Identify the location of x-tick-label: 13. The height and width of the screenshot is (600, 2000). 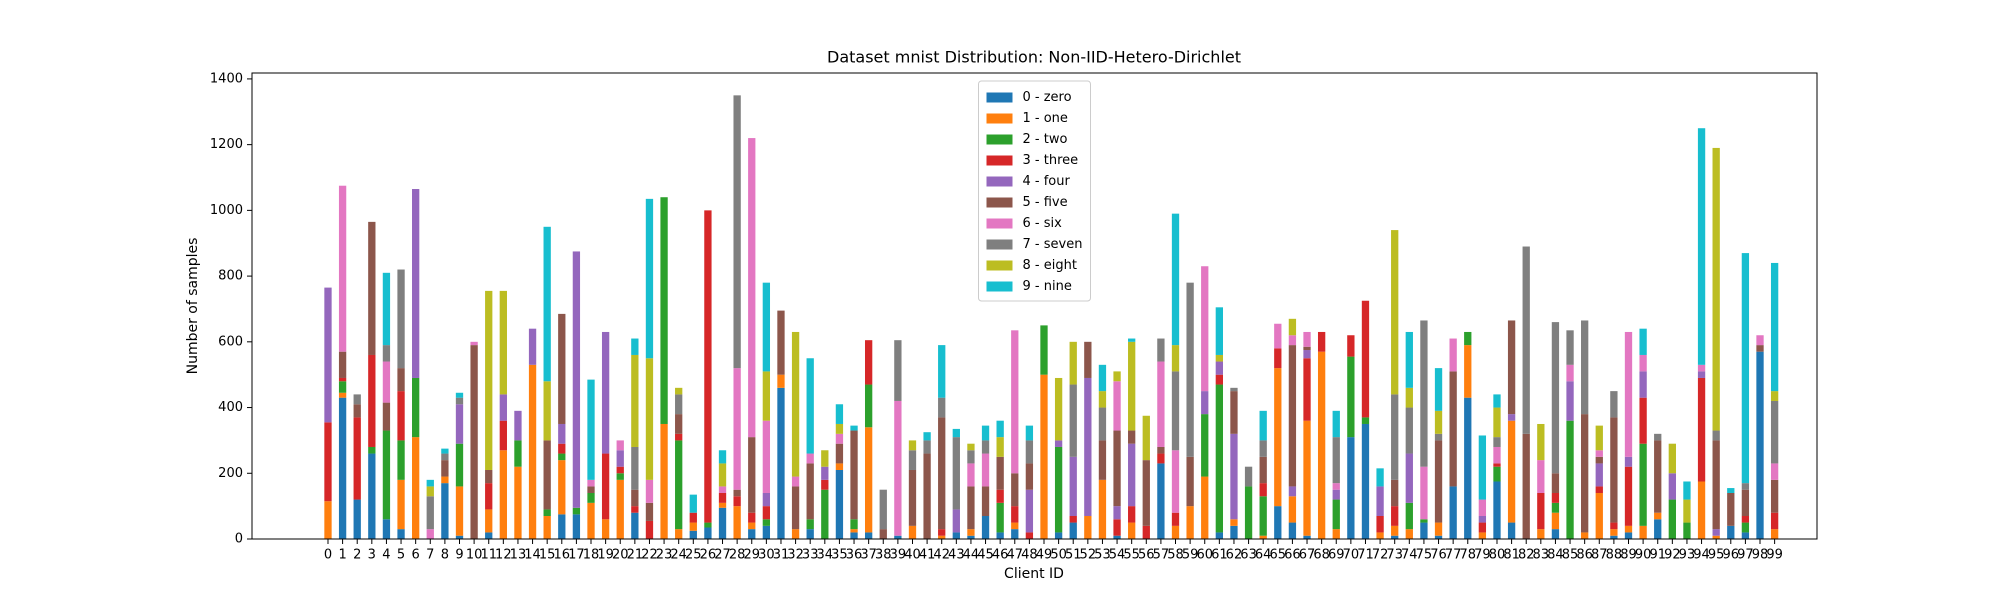
(518, 555).